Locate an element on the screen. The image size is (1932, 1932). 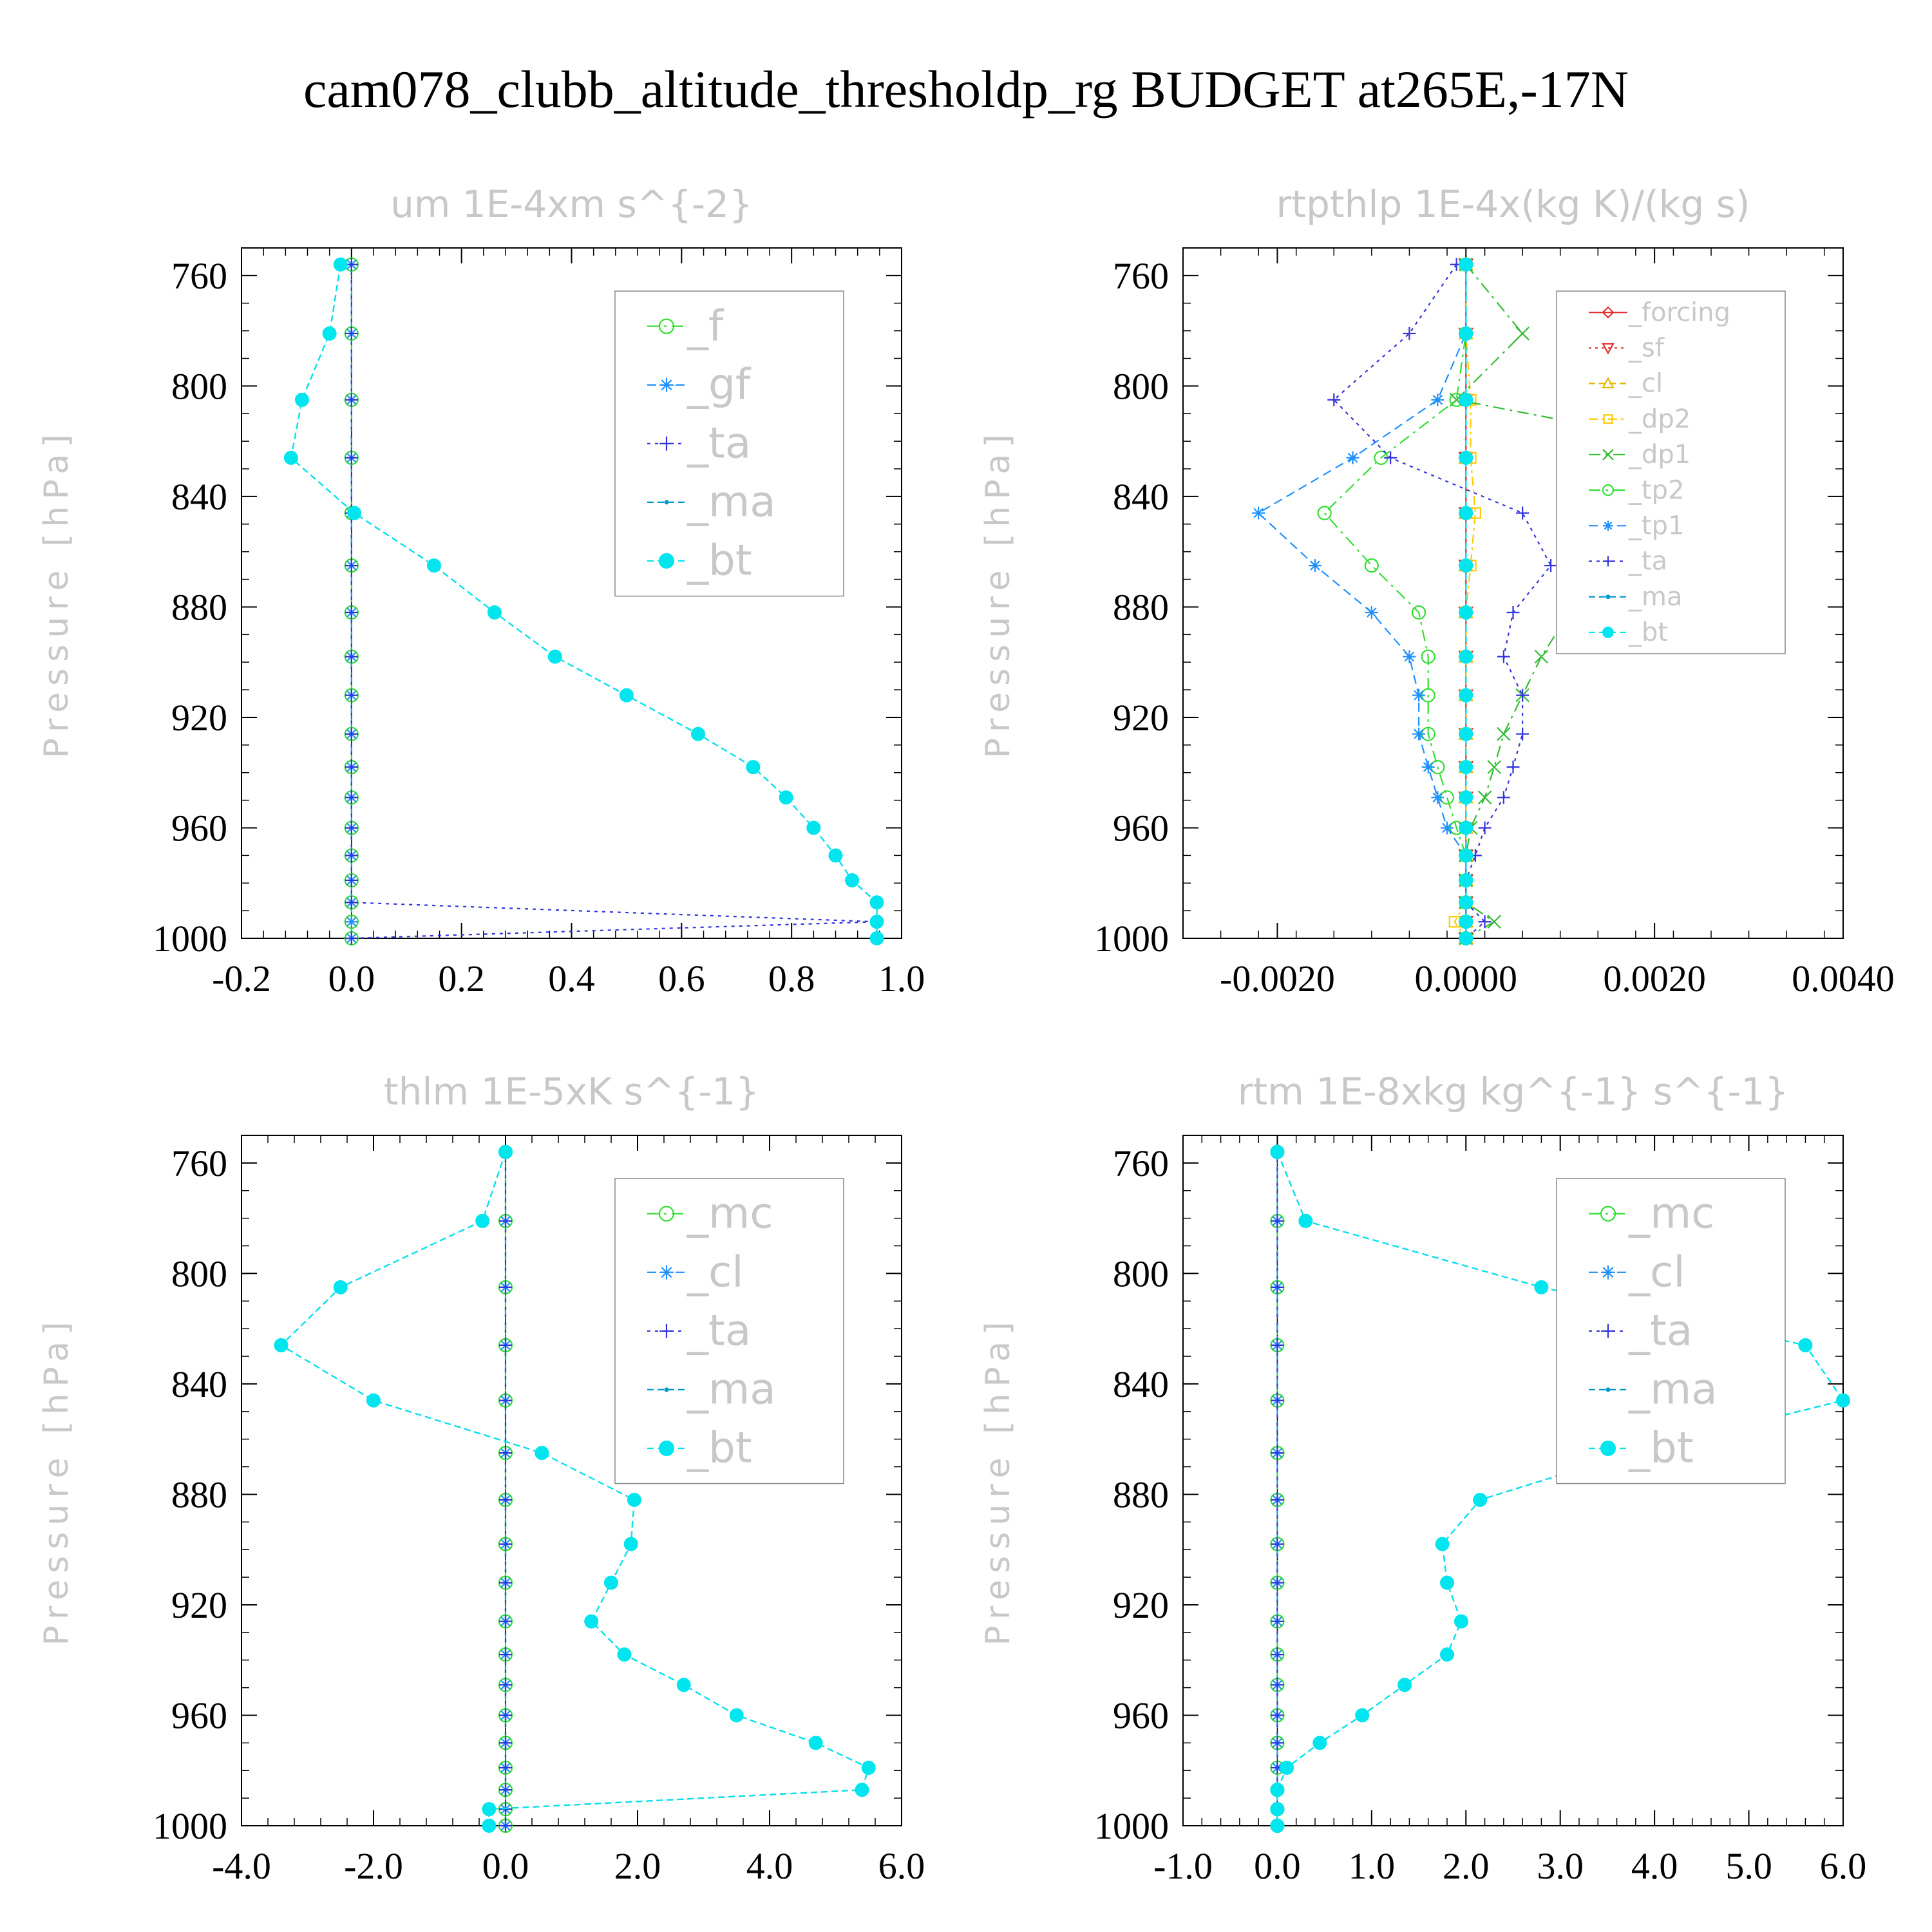
series-ta is located at coordinates (1442, 602).